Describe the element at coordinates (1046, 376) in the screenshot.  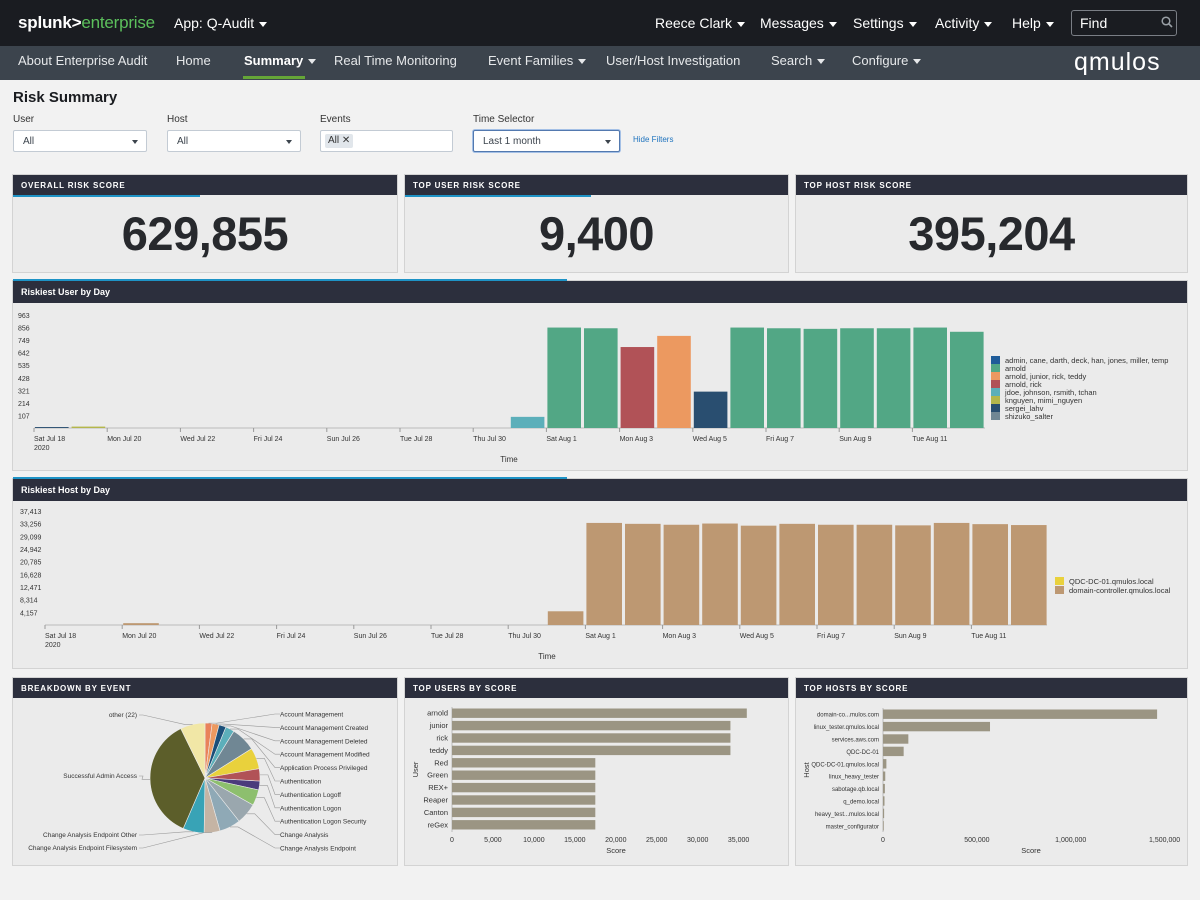
I see `legend-label: arnold, junior, rick, teddy` at that location.